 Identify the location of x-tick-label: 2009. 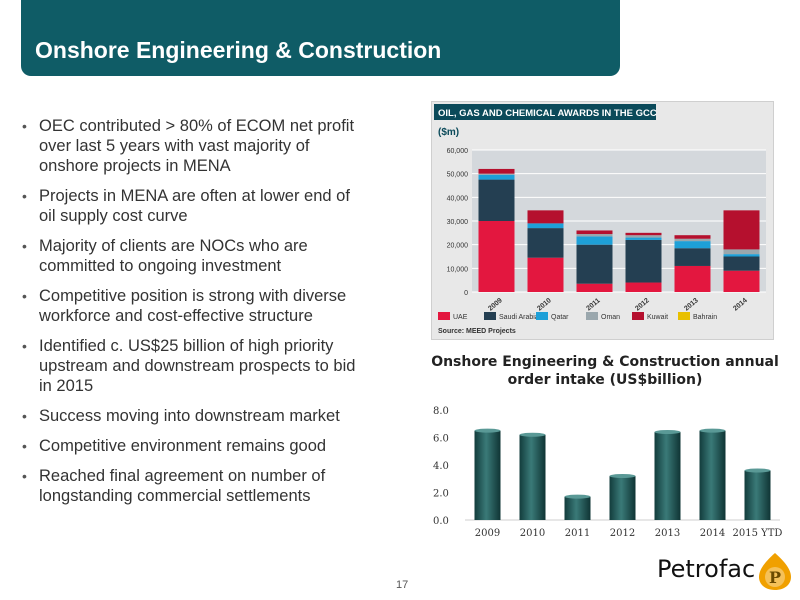
(487, 533).